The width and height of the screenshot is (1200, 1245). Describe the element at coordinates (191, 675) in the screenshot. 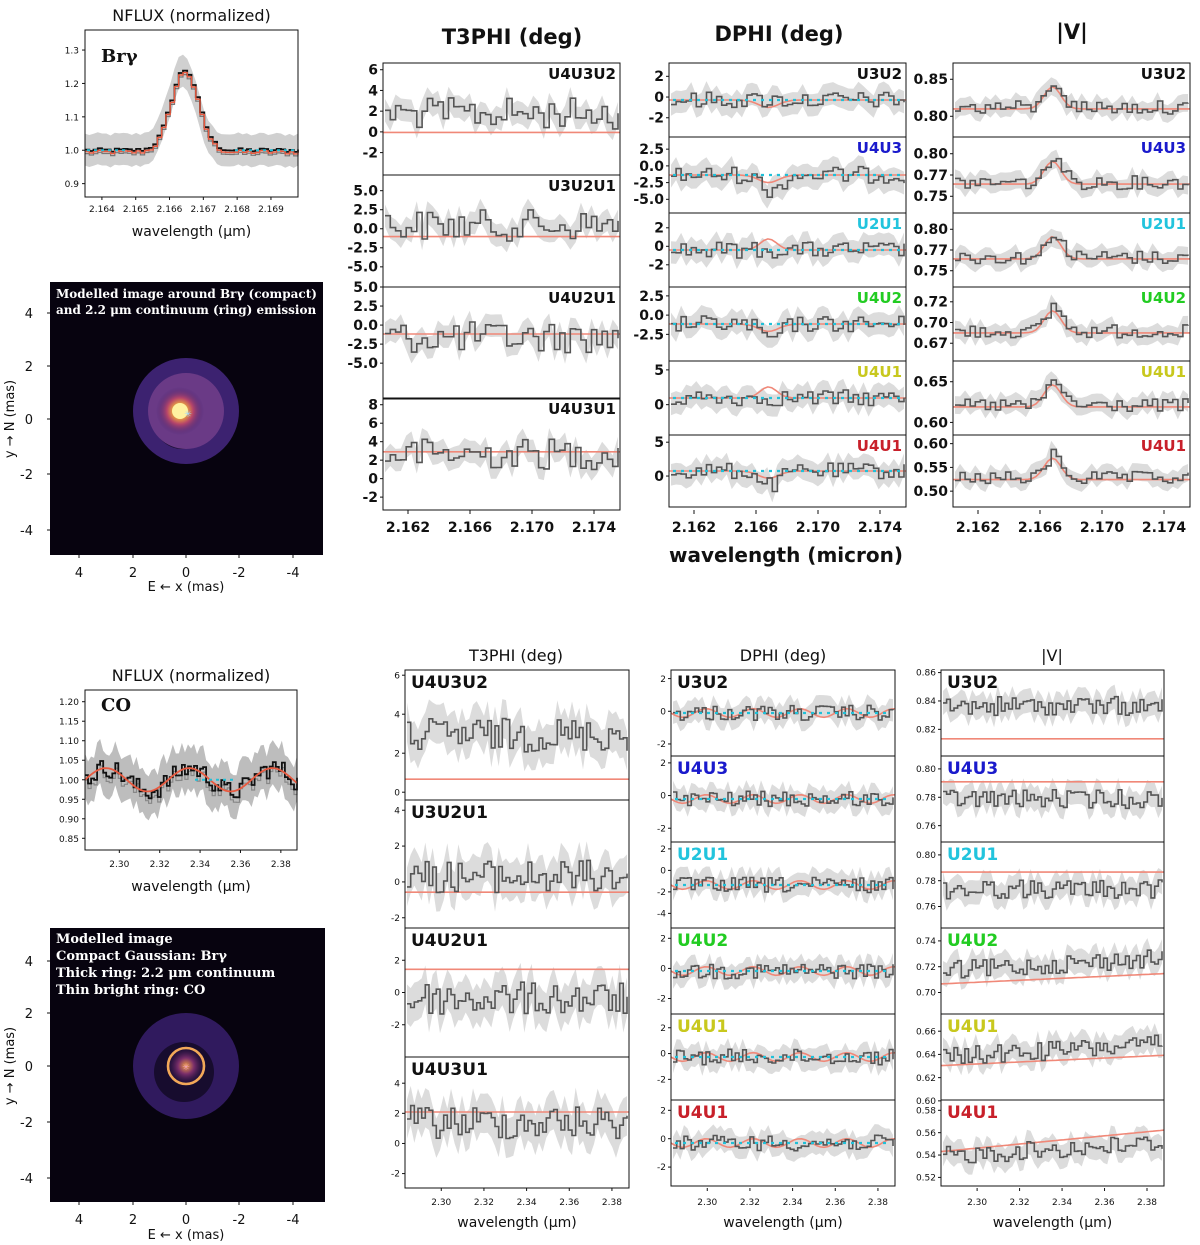

I see `flux-title: NFLUX (normalized)` at that location.